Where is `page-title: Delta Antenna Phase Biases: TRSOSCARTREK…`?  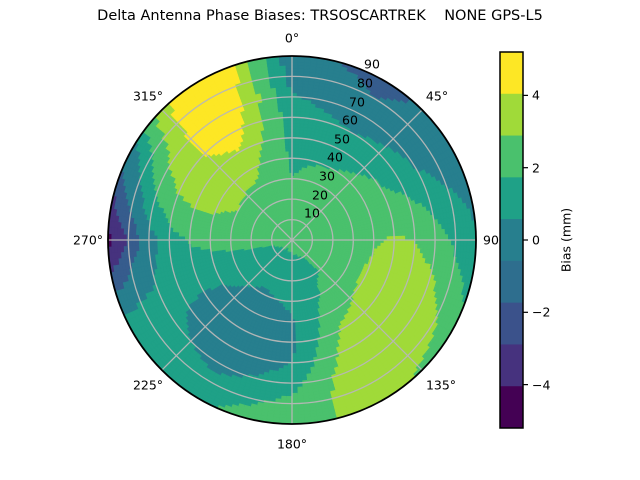
page-title: Delta Antenna Phase Biases: TRSOSCARTREK… is located at coordinates (320, 16).